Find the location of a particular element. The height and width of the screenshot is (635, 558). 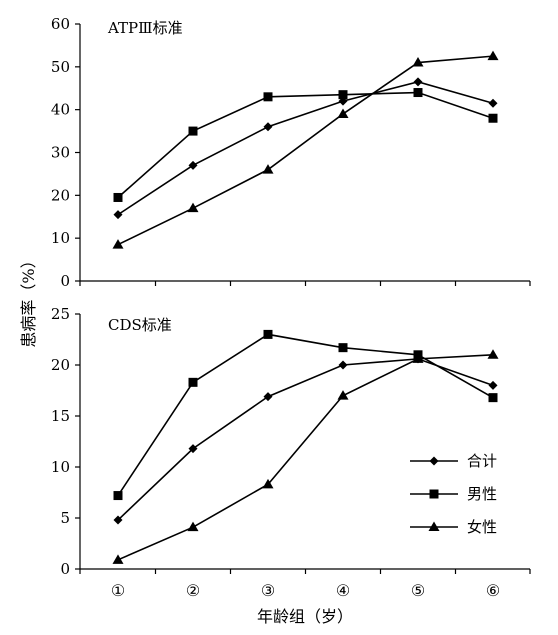

x-tick-label: ⑤ is located at coordinates (418, 590).